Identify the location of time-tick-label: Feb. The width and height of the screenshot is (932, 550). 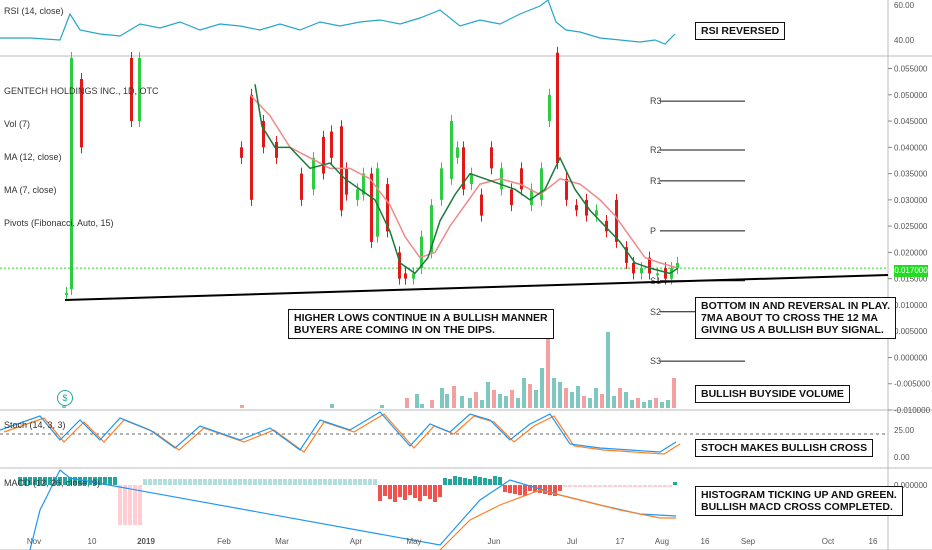
(224, 541).